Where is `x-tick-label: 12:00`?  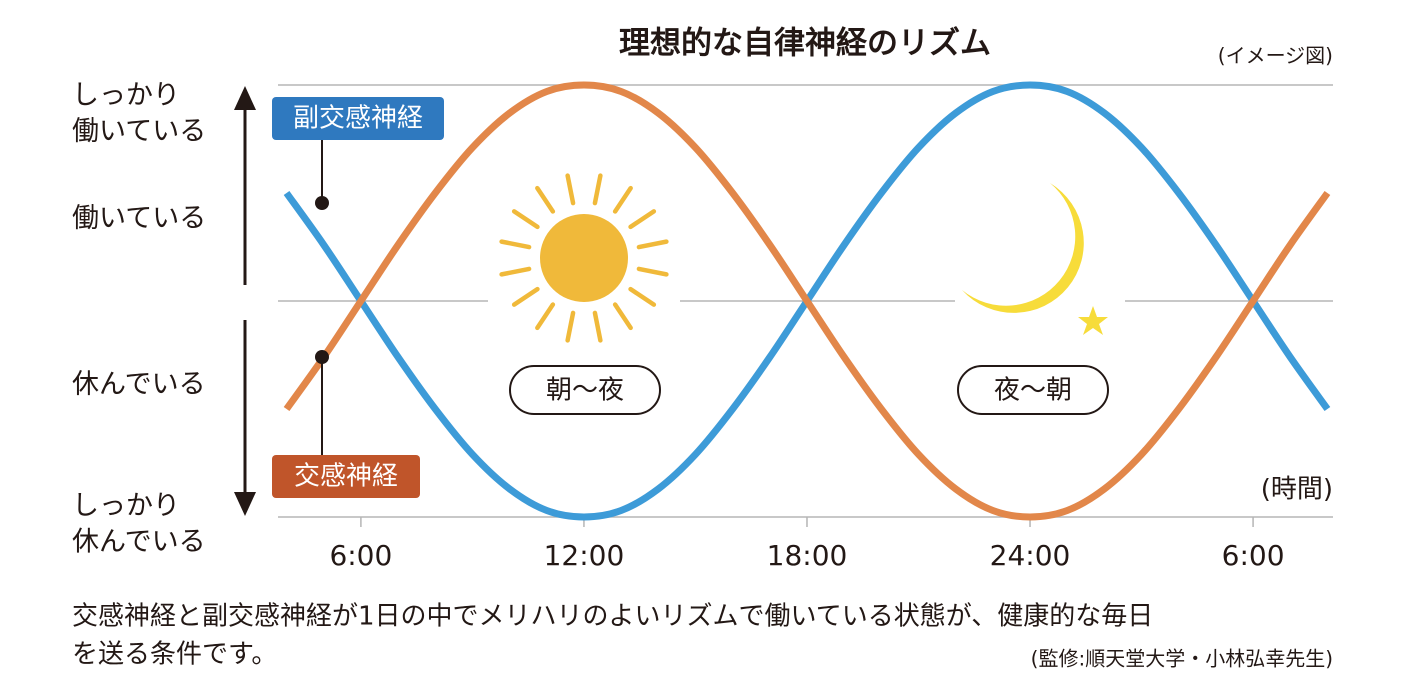
x-tick-label: 12:00 is located at coordinates (584, 555).